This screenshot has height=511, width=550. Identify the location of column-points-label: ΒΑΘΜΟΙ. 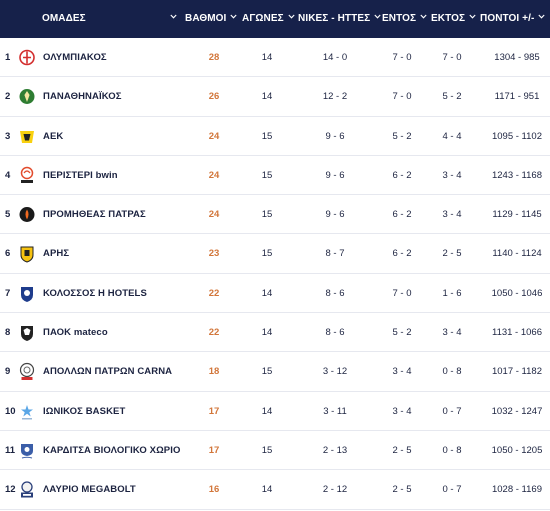
(206, 18).